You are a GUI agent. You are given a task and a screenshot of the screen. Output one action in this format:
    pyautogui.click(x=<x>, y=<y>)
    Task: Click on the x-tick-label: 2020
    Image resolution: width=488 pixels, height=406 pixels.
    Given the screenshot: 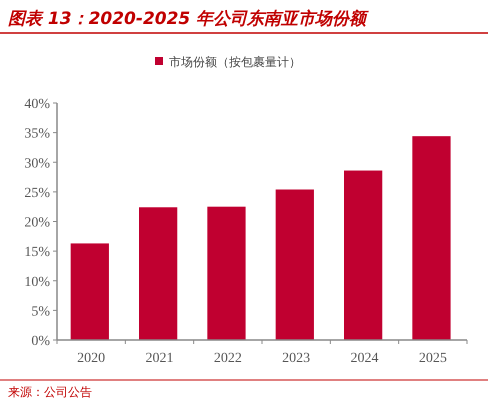 What is the action you would take?
    pyautogui.click(x=91, y=358)
    